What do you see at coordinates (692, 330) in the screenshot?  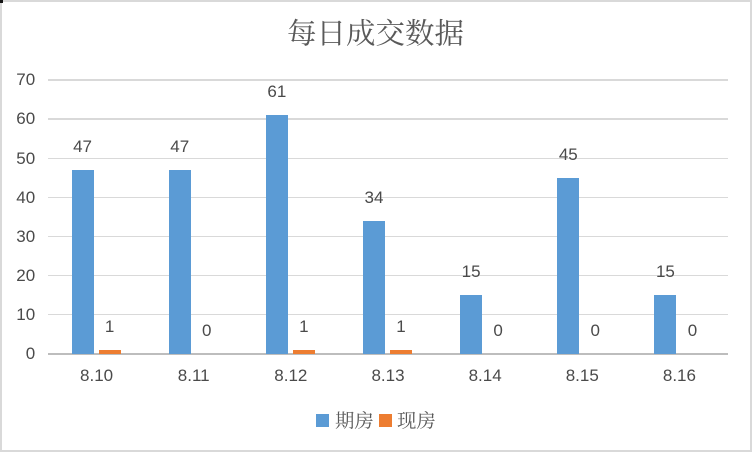 I see `value-label-现房-8.16: 0` at bounding box center [692, 330].